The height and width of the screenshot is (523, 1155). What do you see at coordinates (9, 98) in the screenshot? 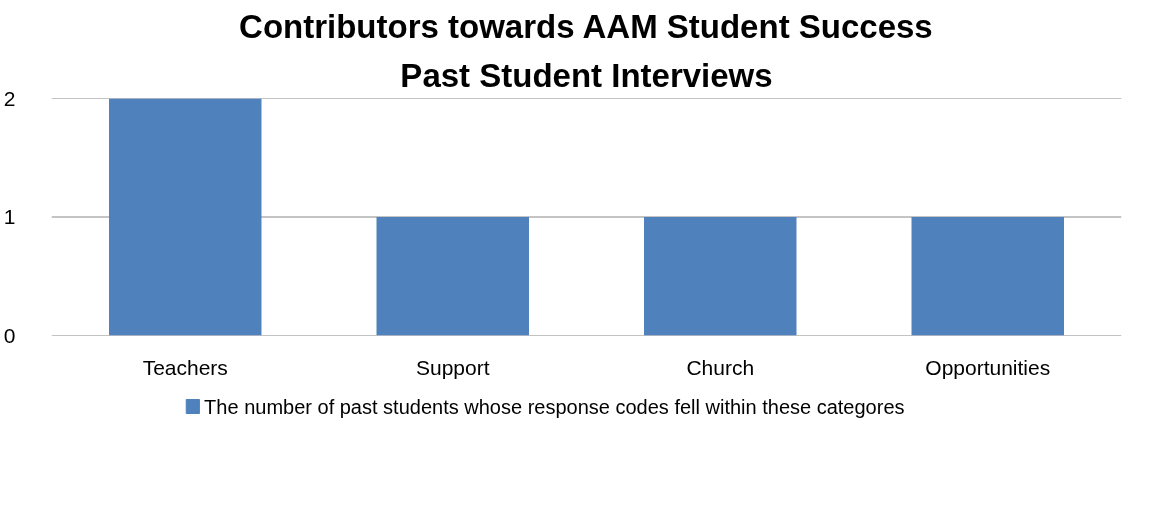
I see `y-tick-label: 2` at bounding box center [9, 98].